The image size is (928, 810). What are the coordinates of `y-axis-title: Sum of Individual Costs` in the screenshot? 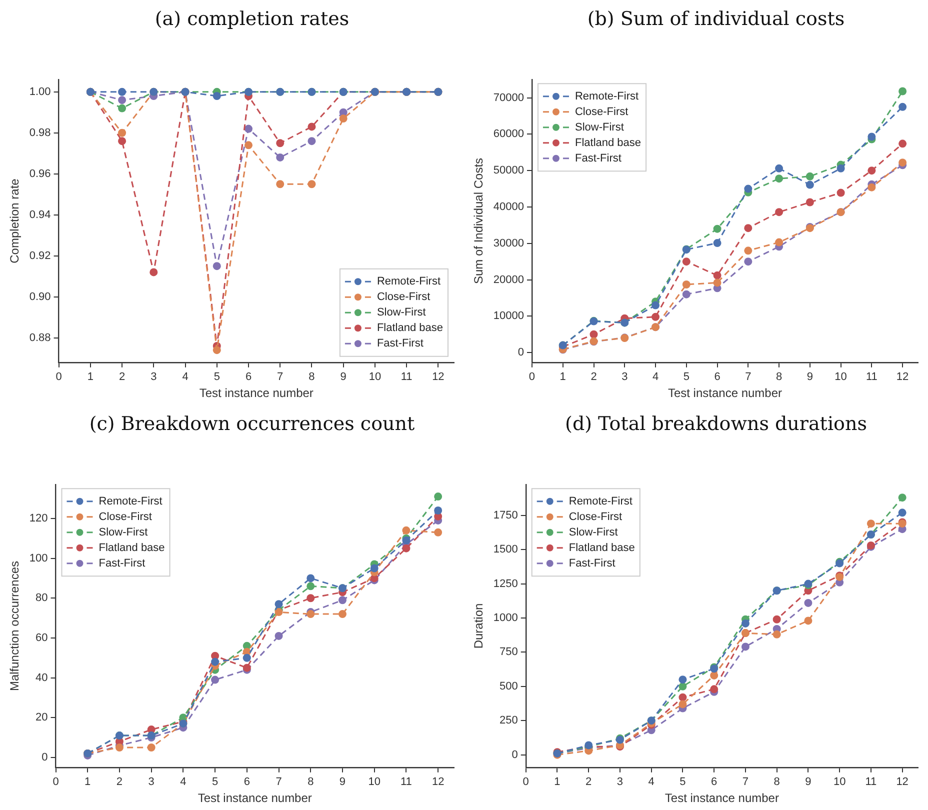 It's located at (479, 221).